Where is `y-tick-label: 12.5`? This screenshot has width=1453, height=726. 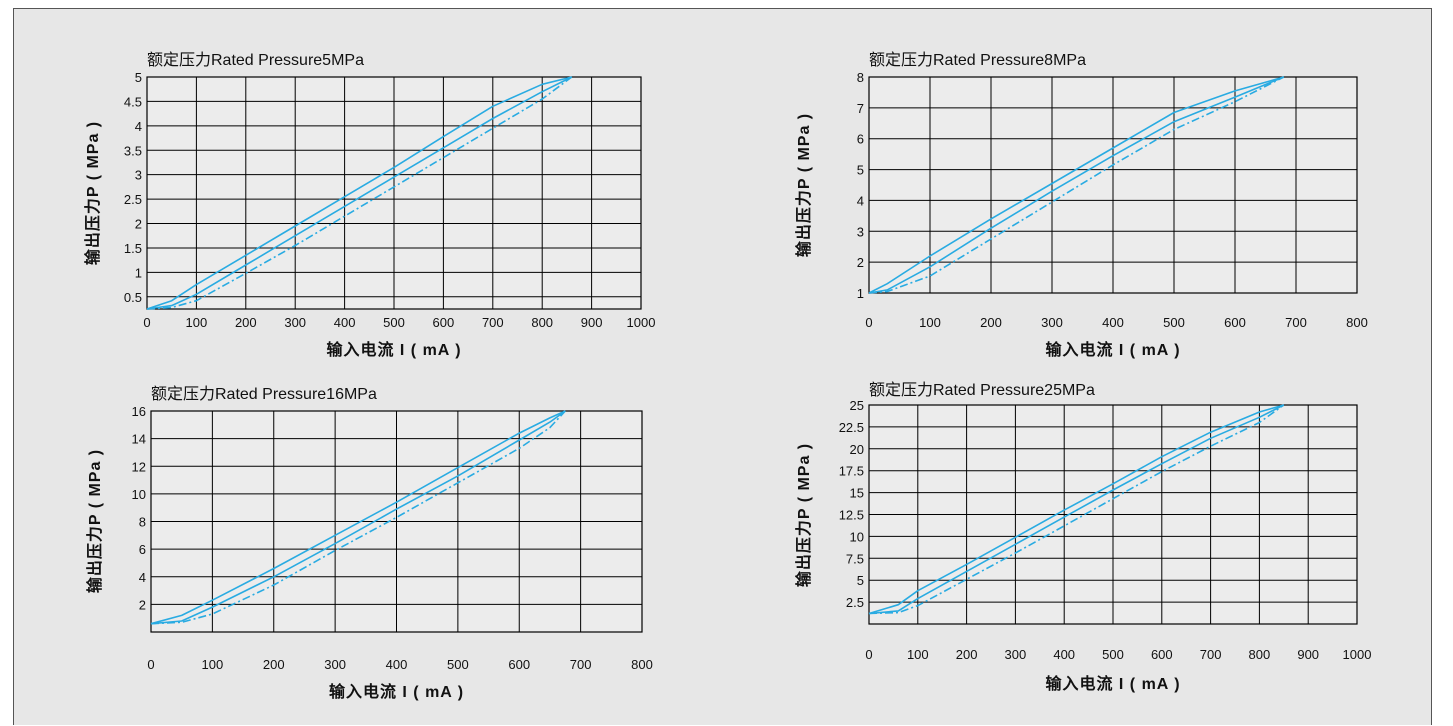 y-tick-label: 12.5 is located at coordinates (851, 515).